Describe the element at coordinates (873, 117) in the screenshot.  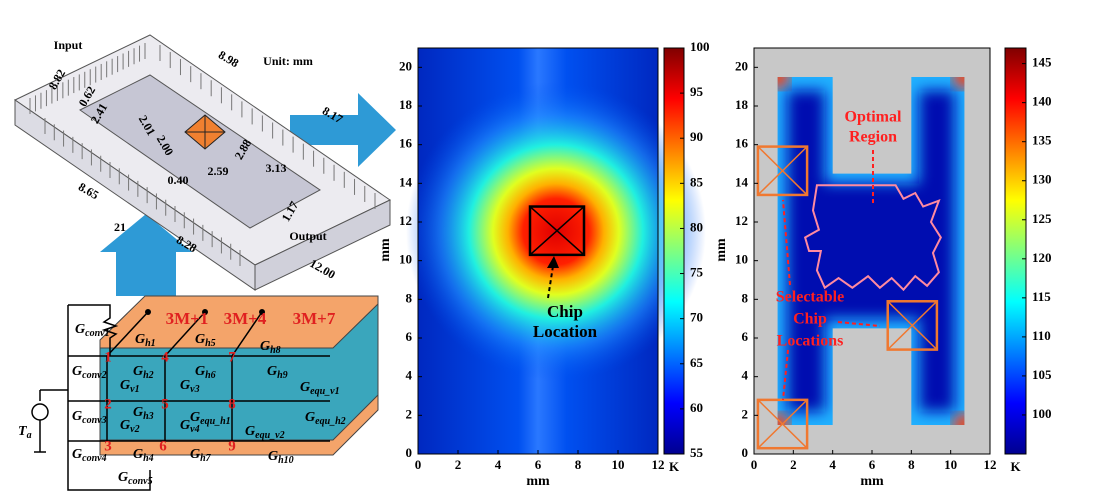
I see `annotation: Optimal` at that location.